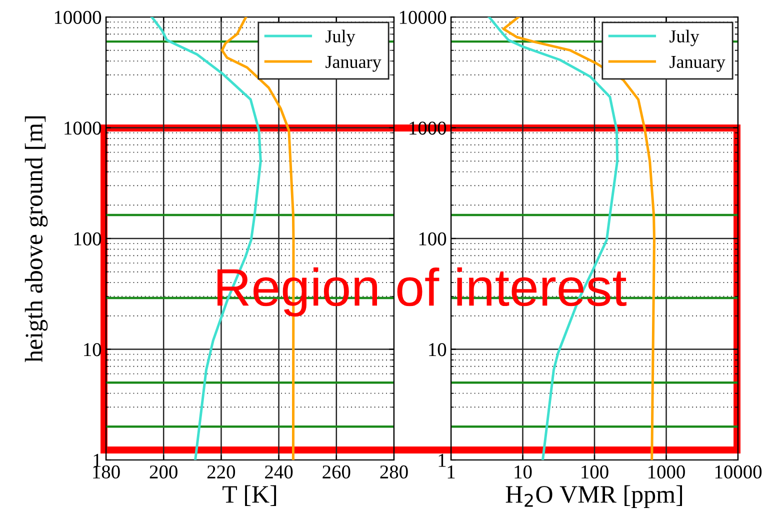 This screenshot has height=518, width=767. What do you see at coordinates (738, 472) in the screenshot?
I see `x-tick-label: 10000` at bounding box center [738, 472].